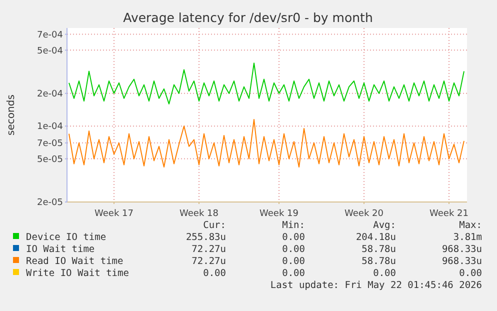 The image size is (497, 311). I want to click on text: 3.81m, so click(467, 237).